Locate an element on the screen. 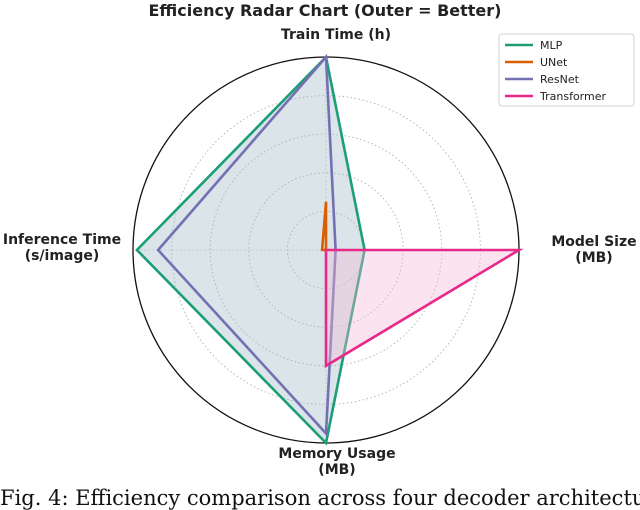  legend-label-unet: UNet is located at coordinates (554, 62).